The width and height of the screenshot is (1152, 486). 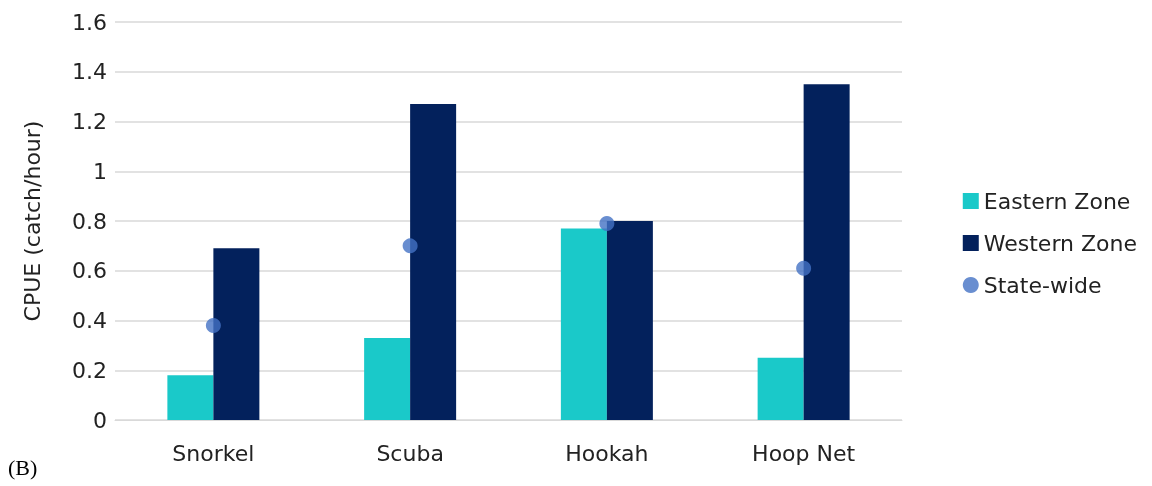 What do you see at coordinates (89, 320) in the screenshot?
I see `y-tick-label: 0.4` at bounding box center [89, 320].